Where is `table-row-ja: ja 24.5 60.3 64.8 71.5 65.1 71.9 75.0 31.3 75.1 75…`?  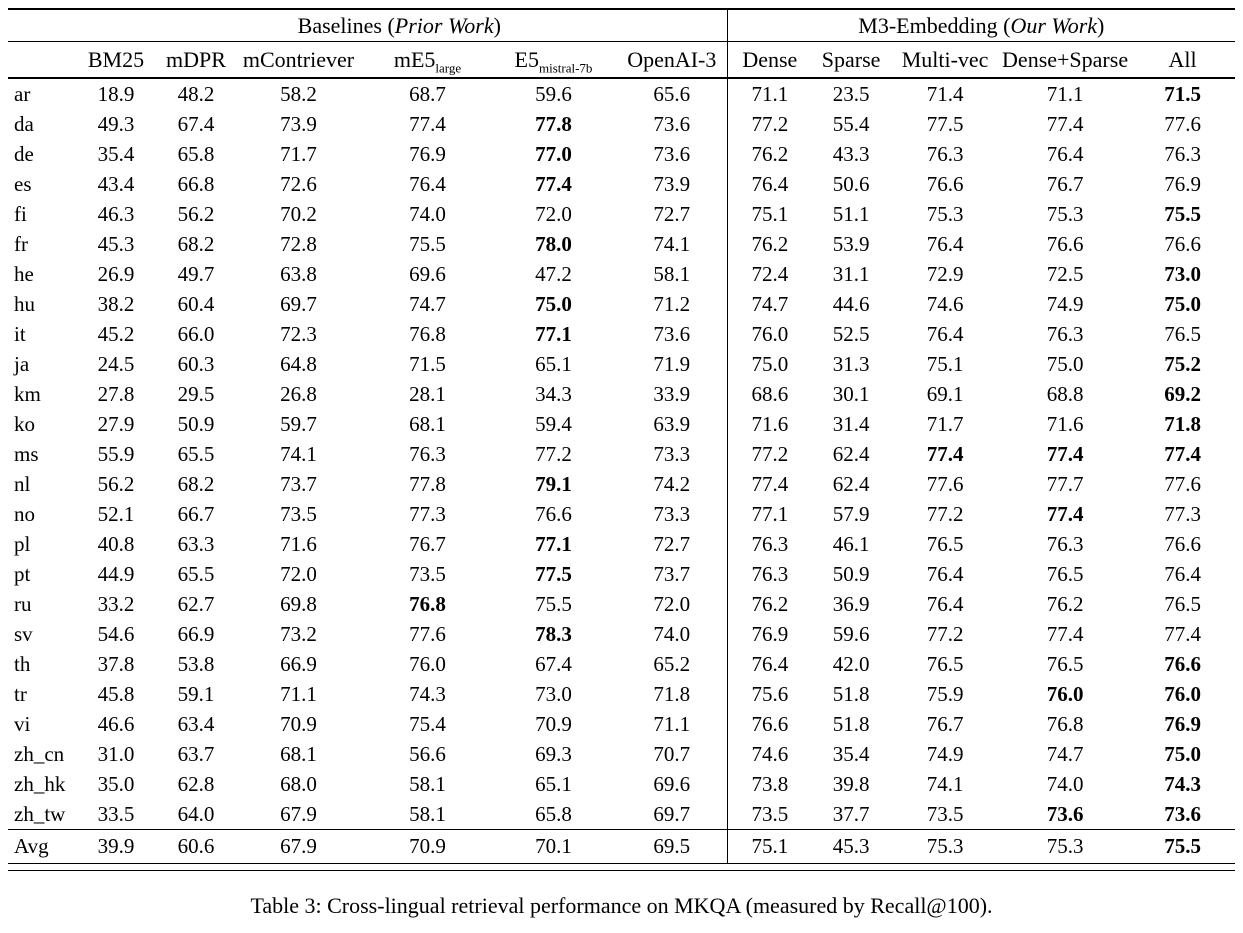 table-row-ja: ja 24.5 60.3 64.8 71.5 65.1 71.9 75.0 31.3 75.1 75… is located at coordinates (621, 364).